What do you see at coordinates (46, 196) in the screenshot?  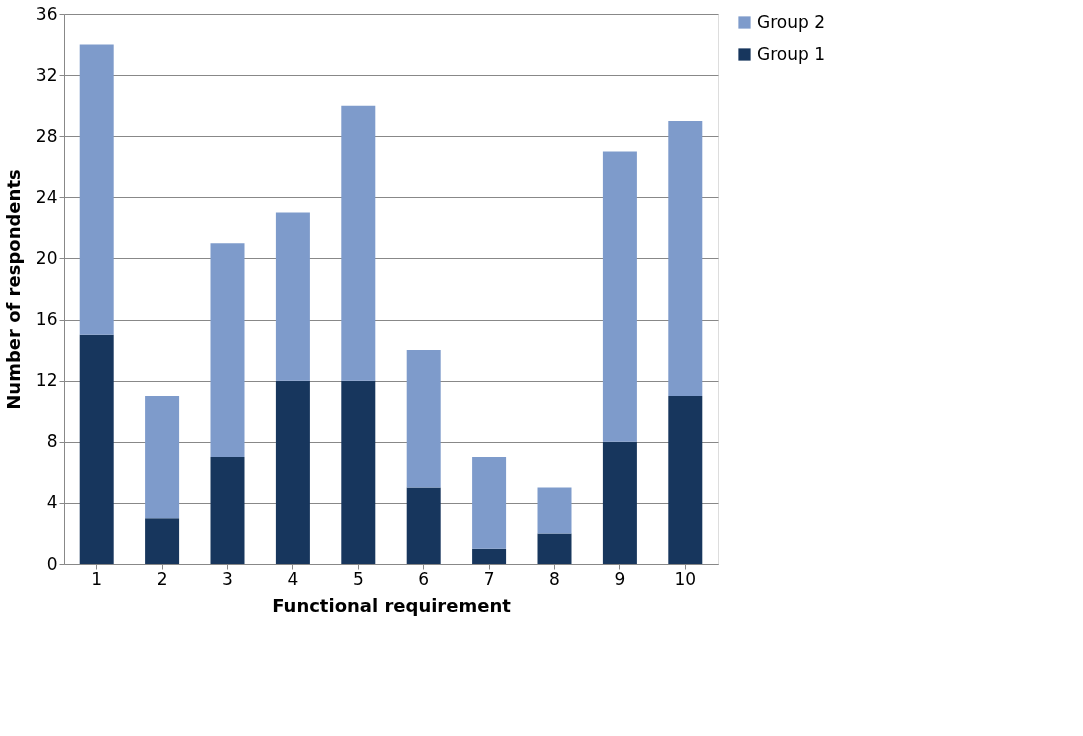 I see `y-tick-label: 24` at bounding box center [46, 196].